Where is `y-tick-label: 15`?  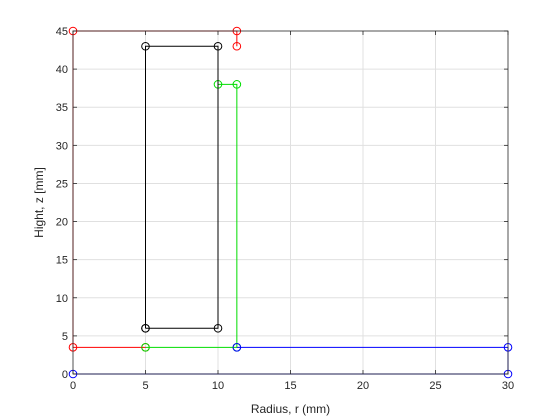 y-tick-label: 15 is located at coordinates (62, 261).